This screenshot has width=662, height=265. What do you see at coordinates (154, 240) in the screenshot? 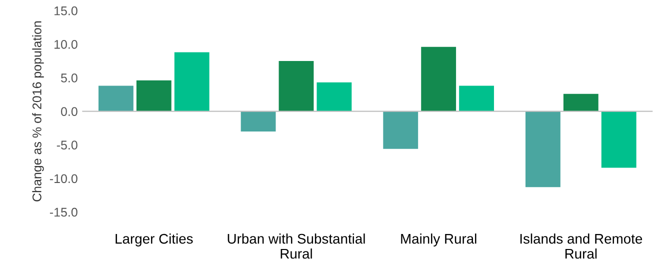
I see `x-tick-label: Larger Cities` at bounding box center [154, 240].